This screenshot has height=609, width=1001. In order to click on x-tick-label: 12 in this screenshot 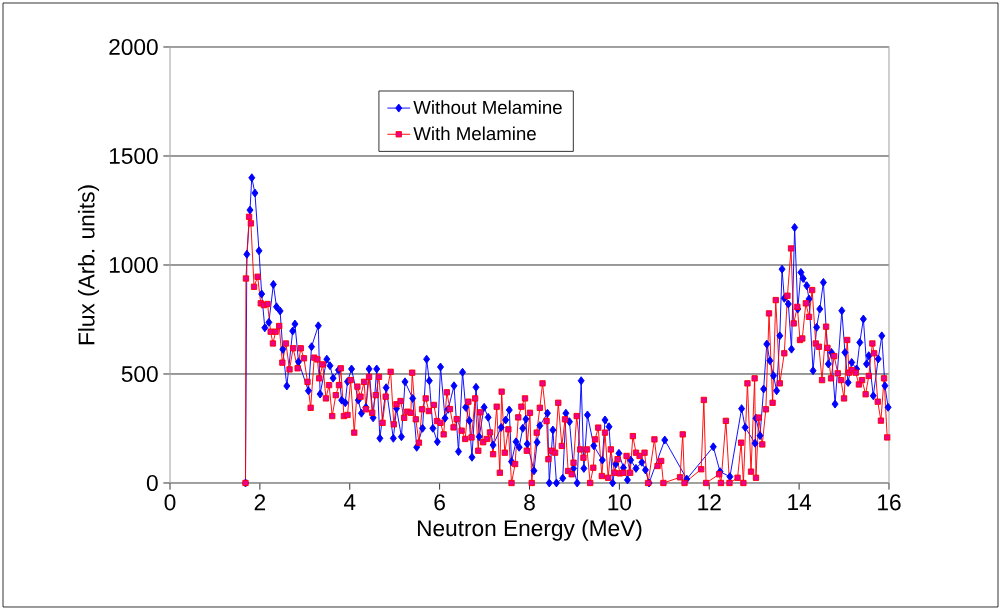, I will do `click(709, 502)`.